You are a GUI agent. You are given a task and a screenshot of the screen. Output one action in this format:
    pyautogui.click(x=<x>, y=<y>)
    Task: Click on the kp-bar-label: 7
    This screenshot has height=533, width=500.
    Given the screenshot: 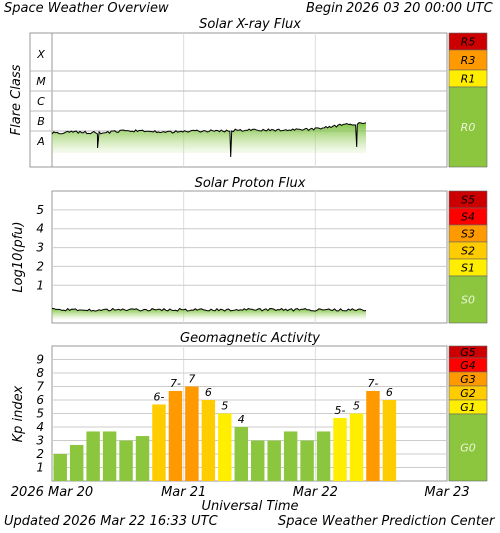 What is the action you would take?
    pyautogui.click(x=191, y=379)
    